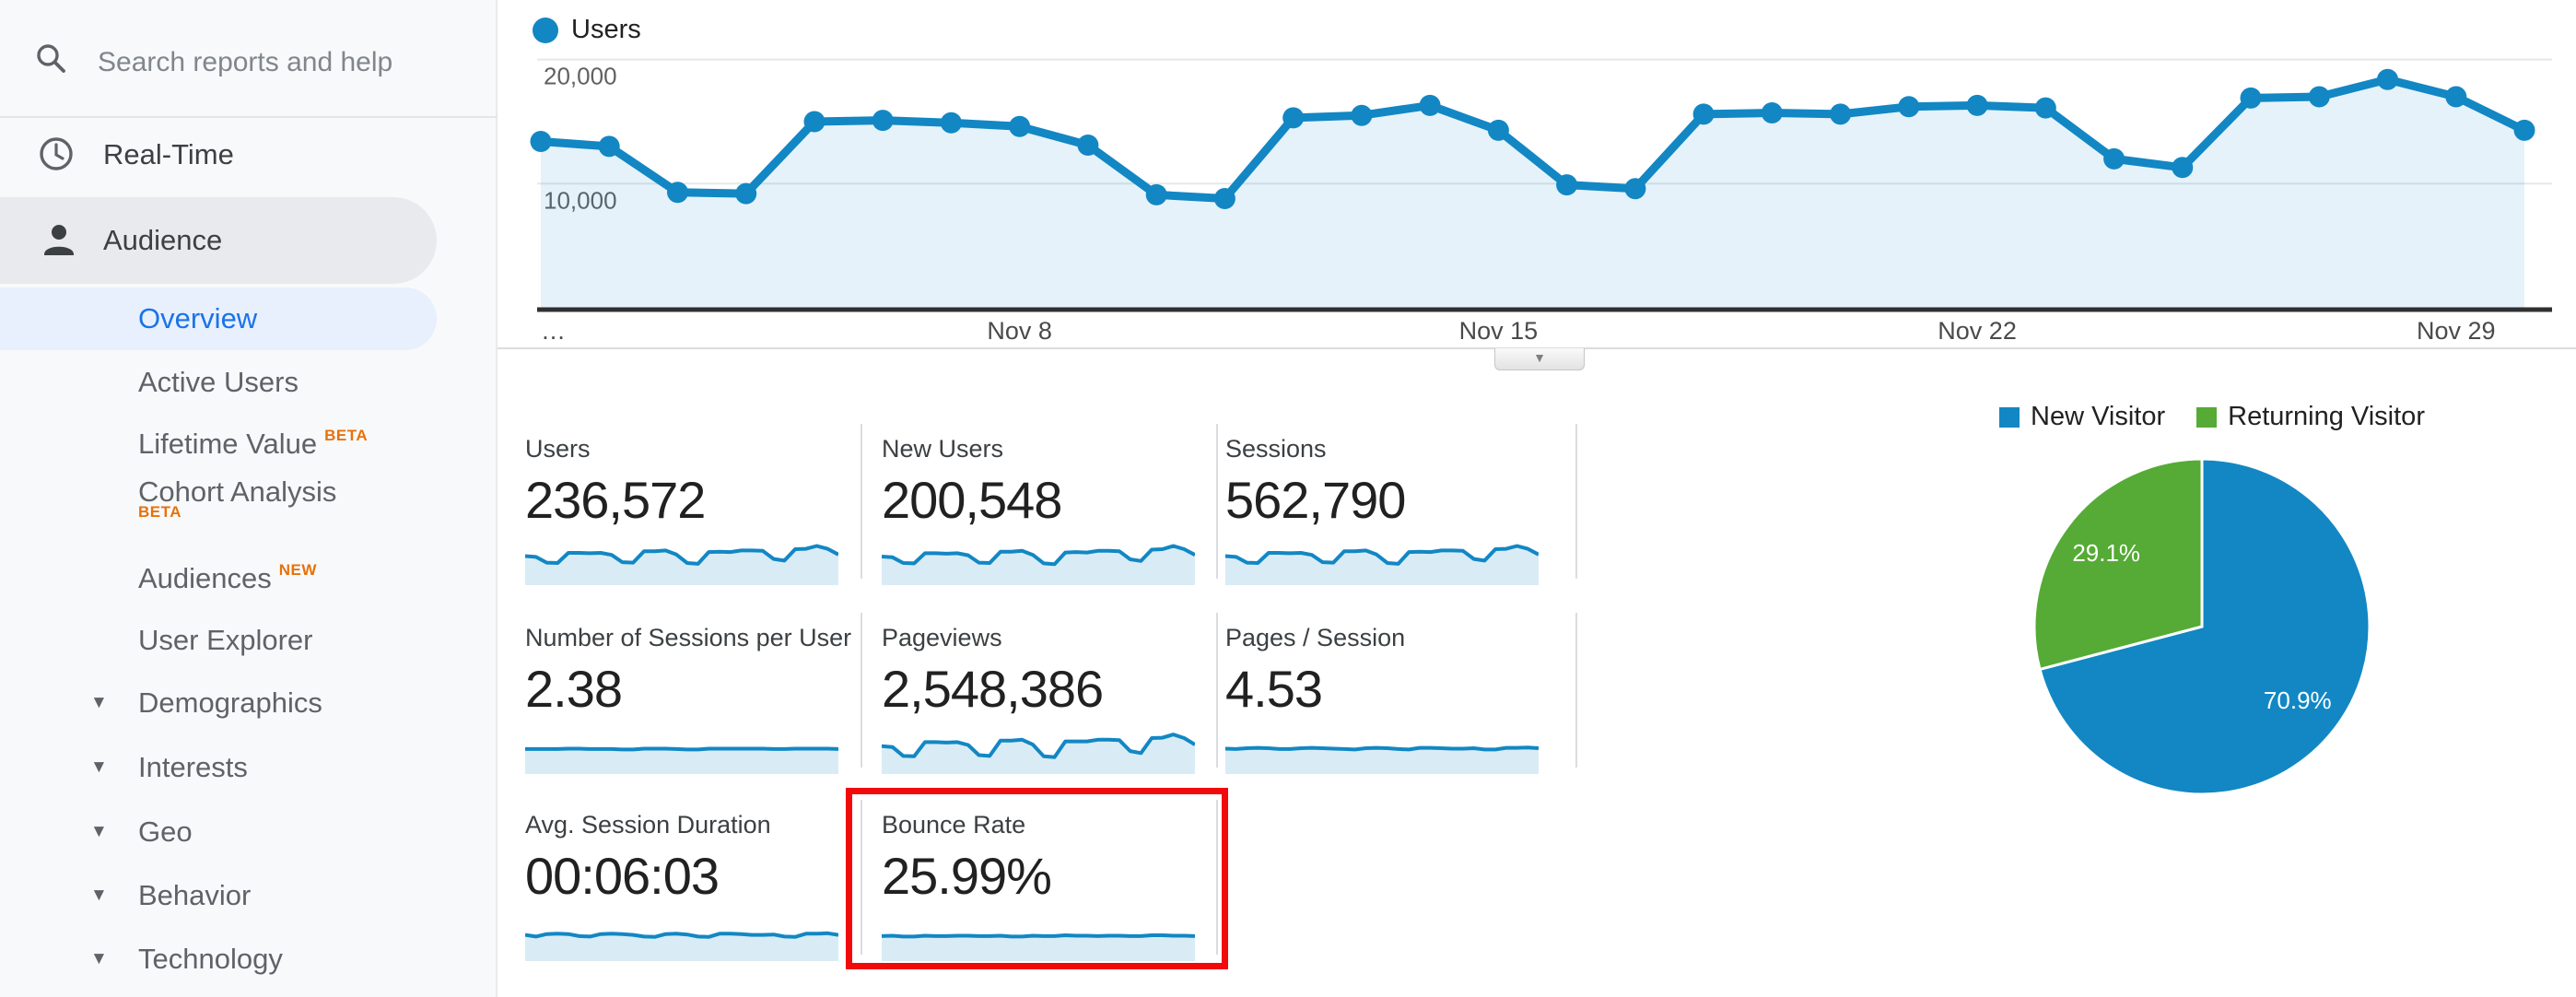 Image resolution: width=2576 pixels, height=997 pixels. Describe the element at coordinates (280, 63) in the screenshot. I see `search-input` at that location.